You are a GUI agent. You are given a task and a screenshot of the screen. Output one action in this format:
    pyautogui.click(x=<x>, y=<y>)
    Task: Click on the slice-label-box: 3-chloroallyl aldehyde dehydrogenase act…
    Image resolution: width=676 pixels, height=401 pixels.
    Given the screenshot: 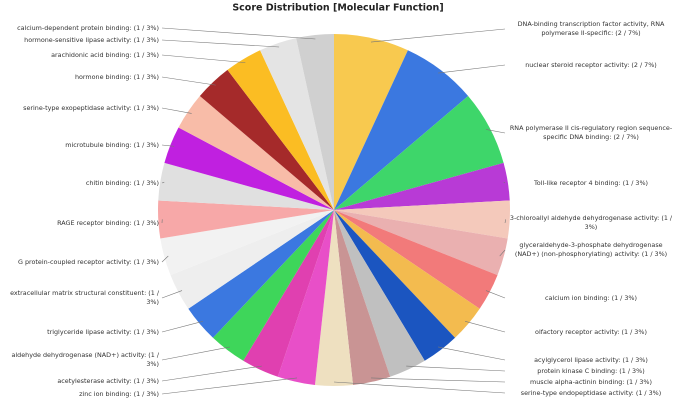 What is the action you would take?
    pyautogui.click(x=591, y=223)
    